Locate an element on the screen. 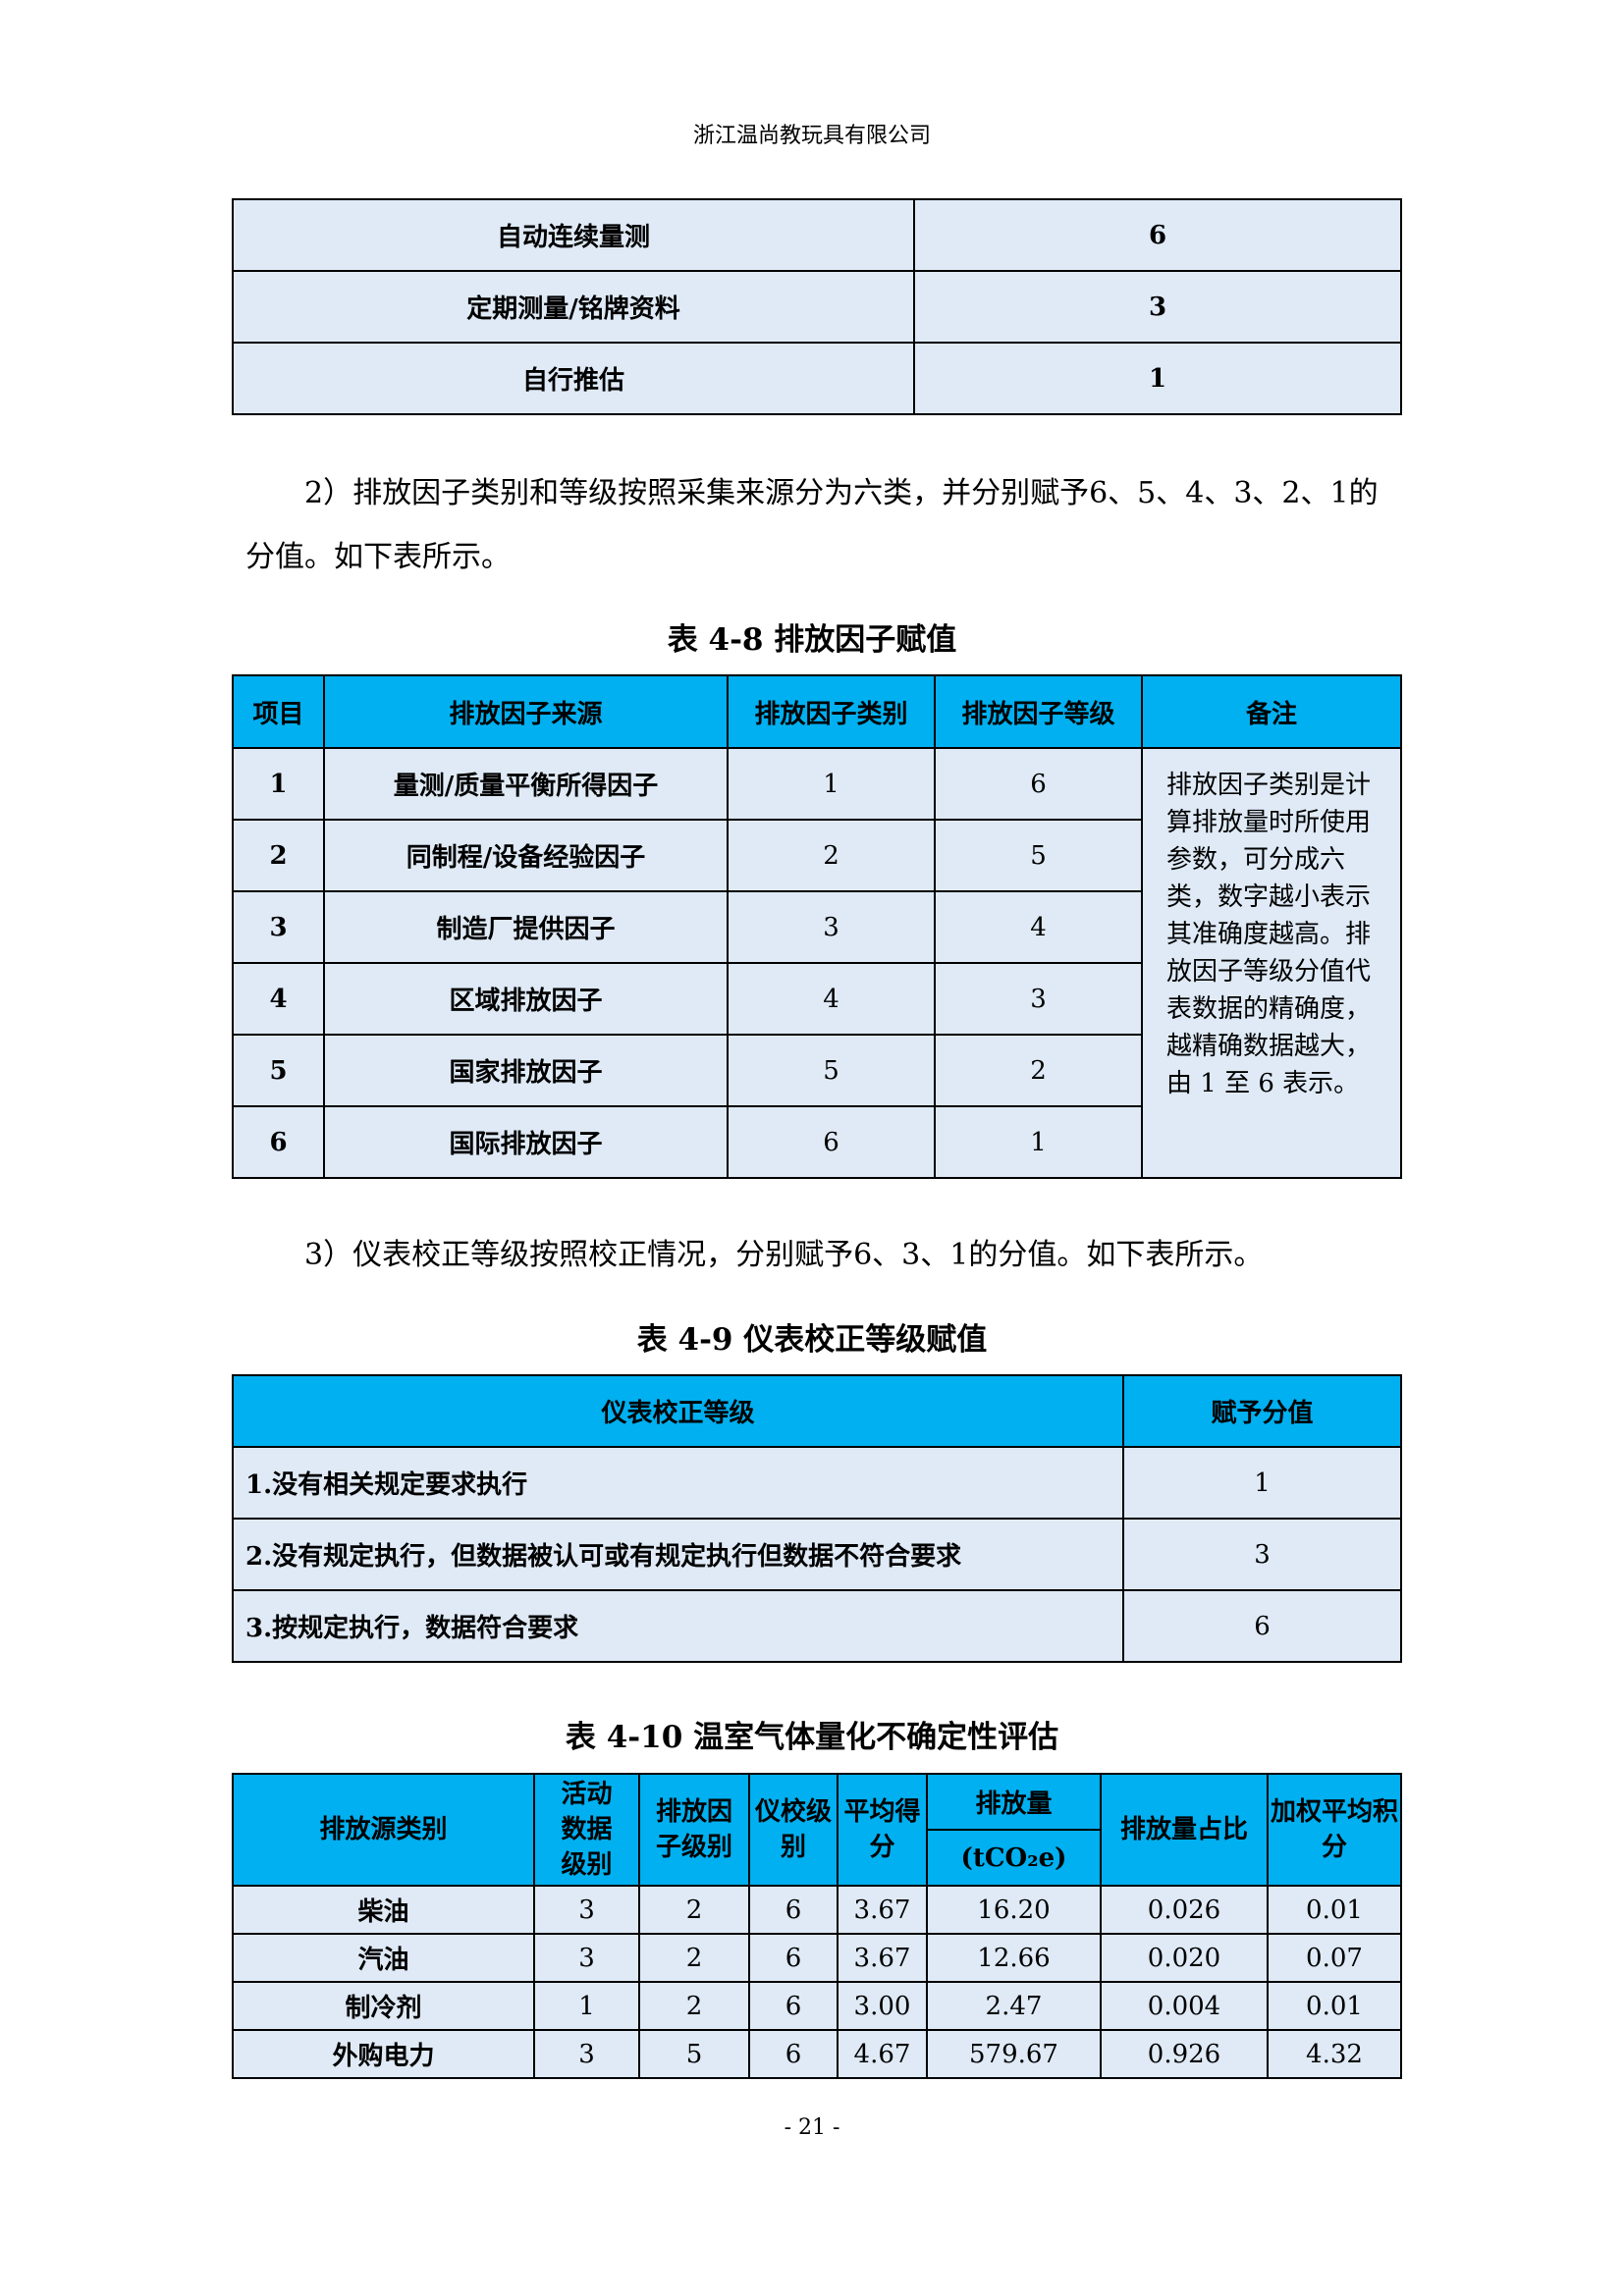 This screenshot has height=2296, width=1624. table-row: 自动连续量测 6 is located at coordinates (817, 235).